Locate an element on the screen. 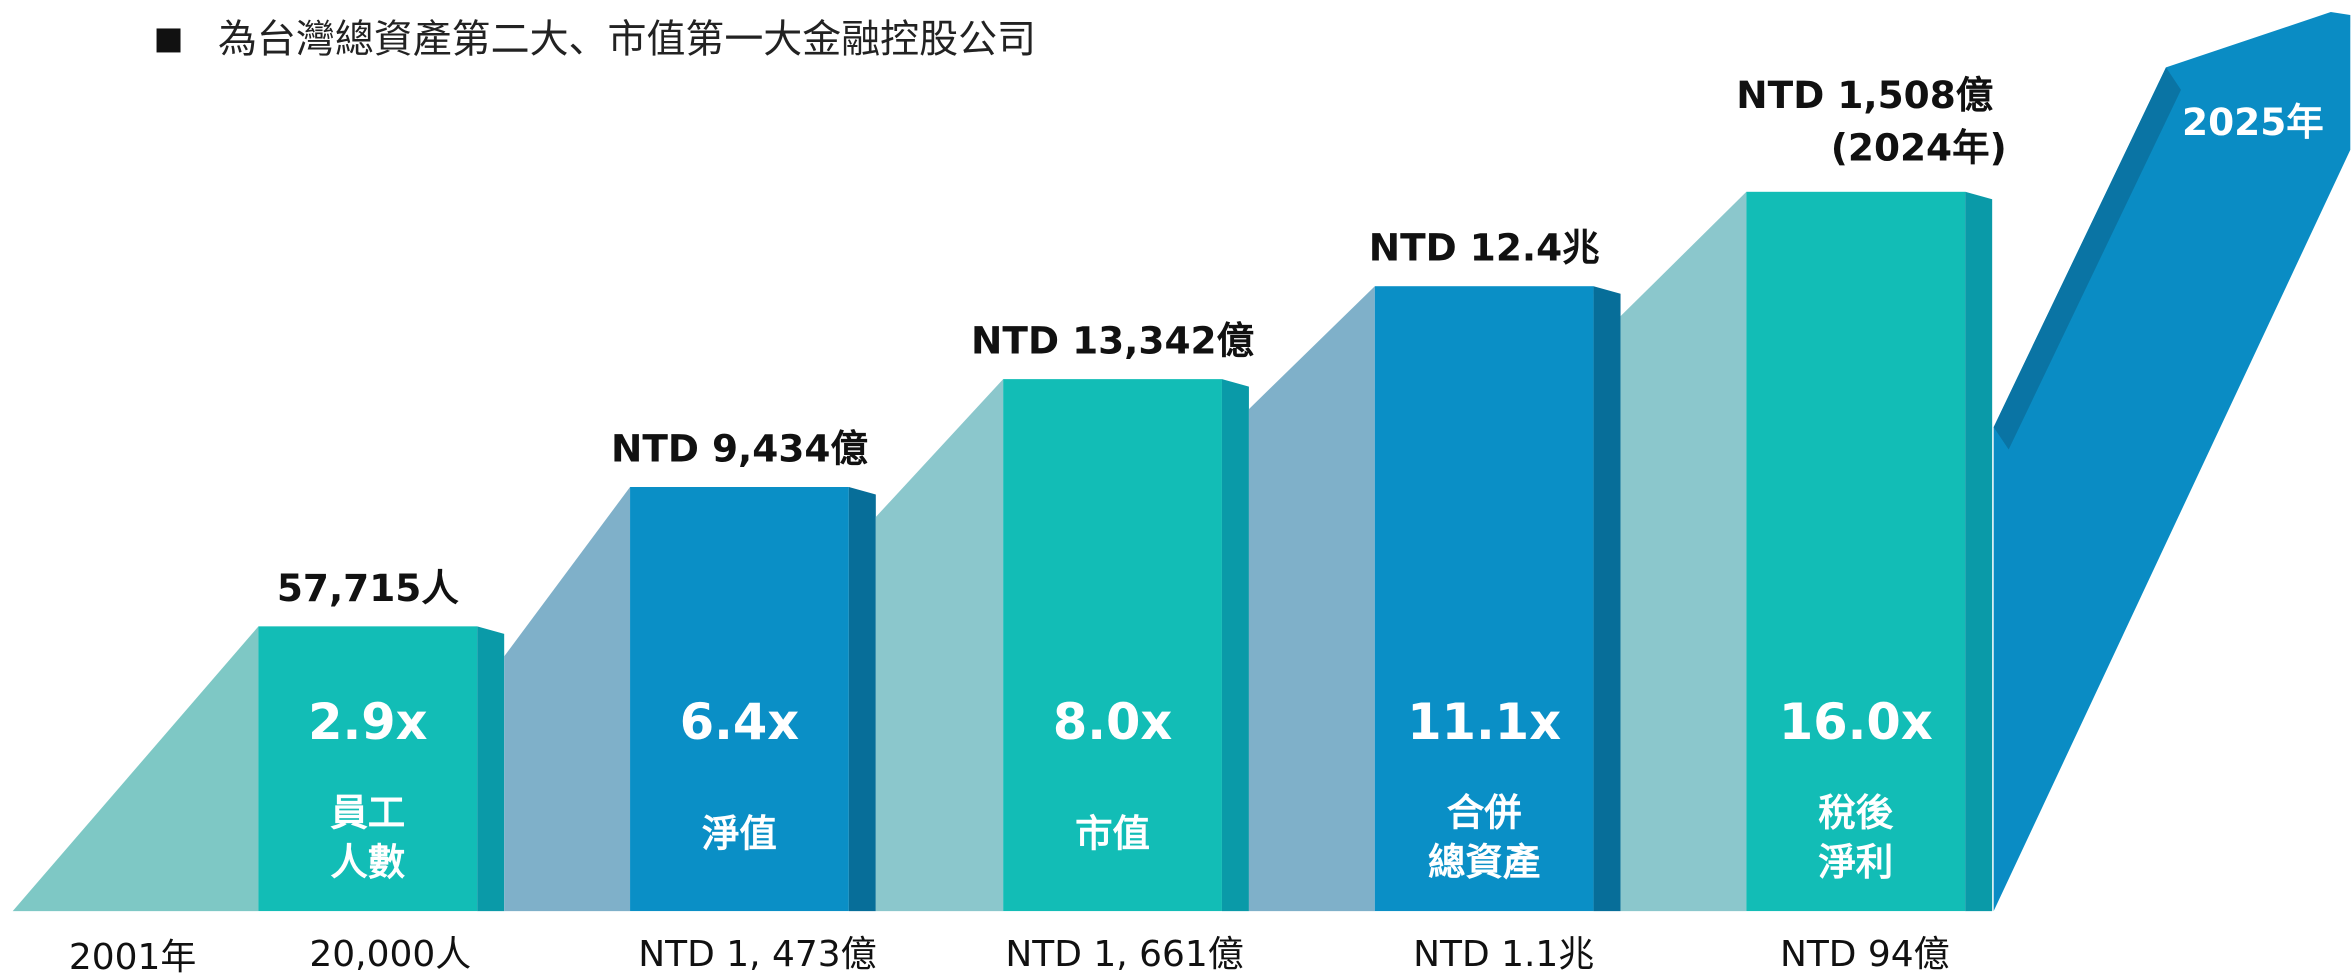 This screenshot has height=977, width=2351. bullet-text: 為台灣總資產第二大、市值第一大金融控股公司 is located at coordinates (627, 39).